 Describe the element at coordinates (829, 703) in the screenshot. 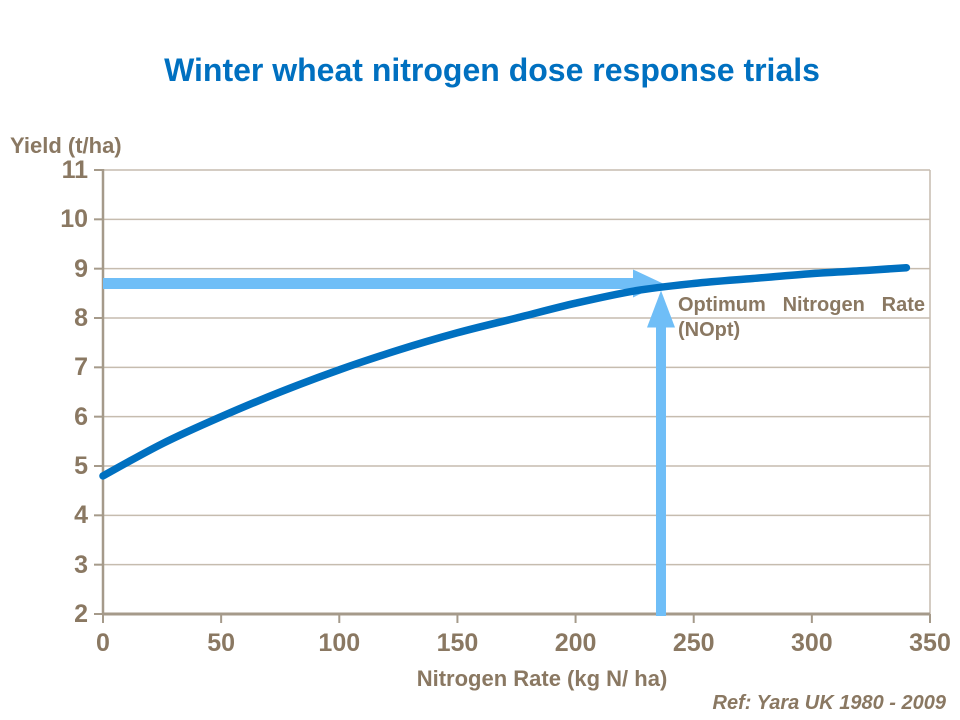

I see `reference-text: Ref: Yara UK 1980 - 2009` at that location.